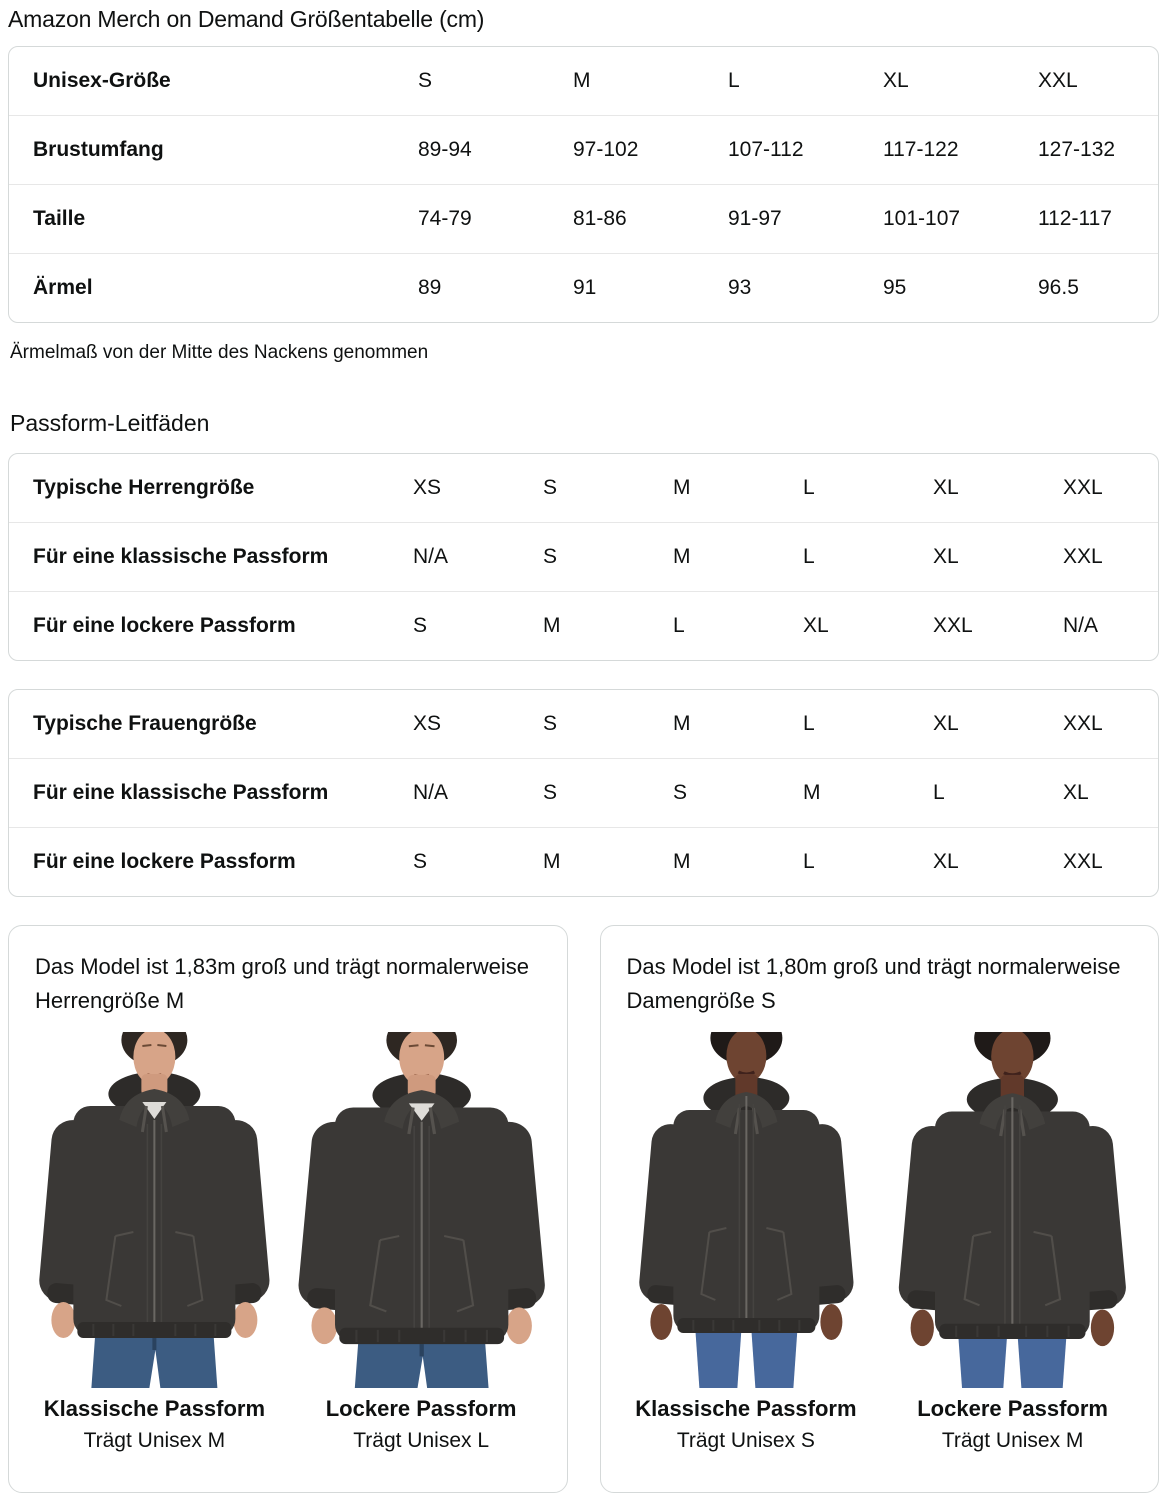 The width and height of the screenshot is (1167, 1500). What do you see at coordinates (110, 423) in the screenshot?
I see `fit-guides-title: Passform-Leitfäden` at bounding box center [110, 423].